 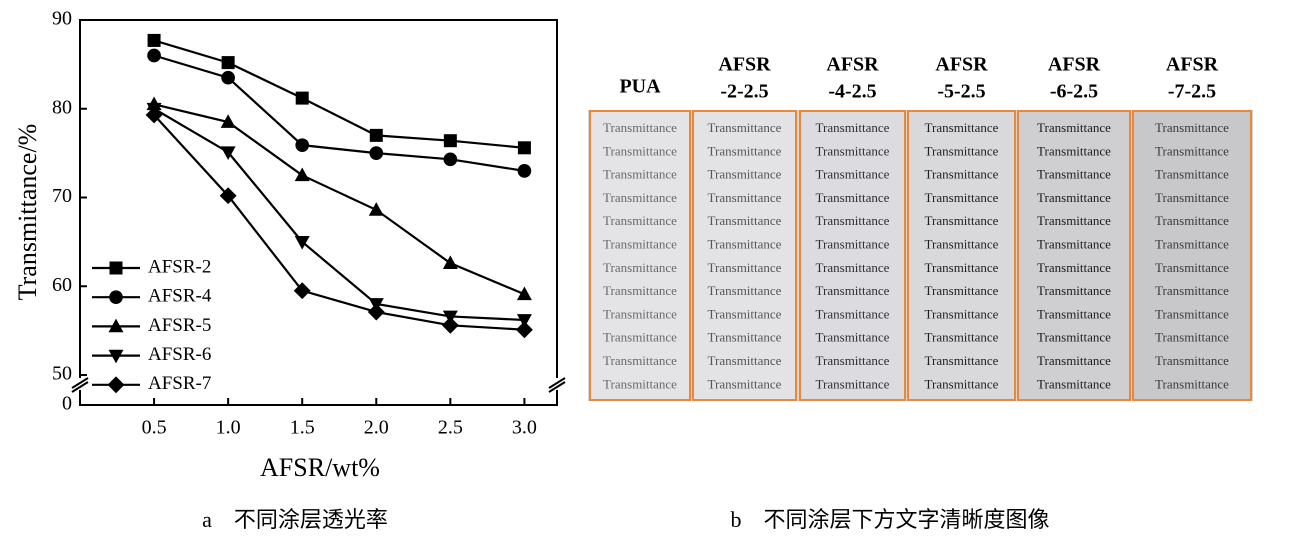 What do you see at coordinates (320, 467) in the screenshot?
I see `x-axis-label: AFSR/wt%` at bounding box center [320, 467].